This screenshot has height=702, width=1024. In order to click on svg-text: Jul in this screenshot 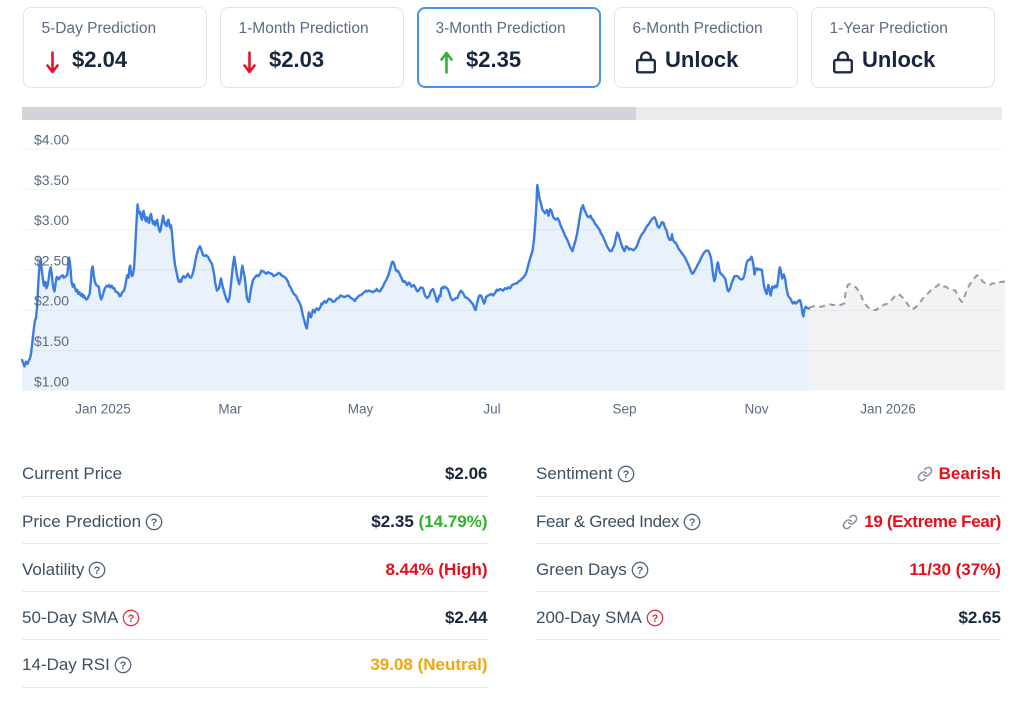, I will do `click(491, 409)`.